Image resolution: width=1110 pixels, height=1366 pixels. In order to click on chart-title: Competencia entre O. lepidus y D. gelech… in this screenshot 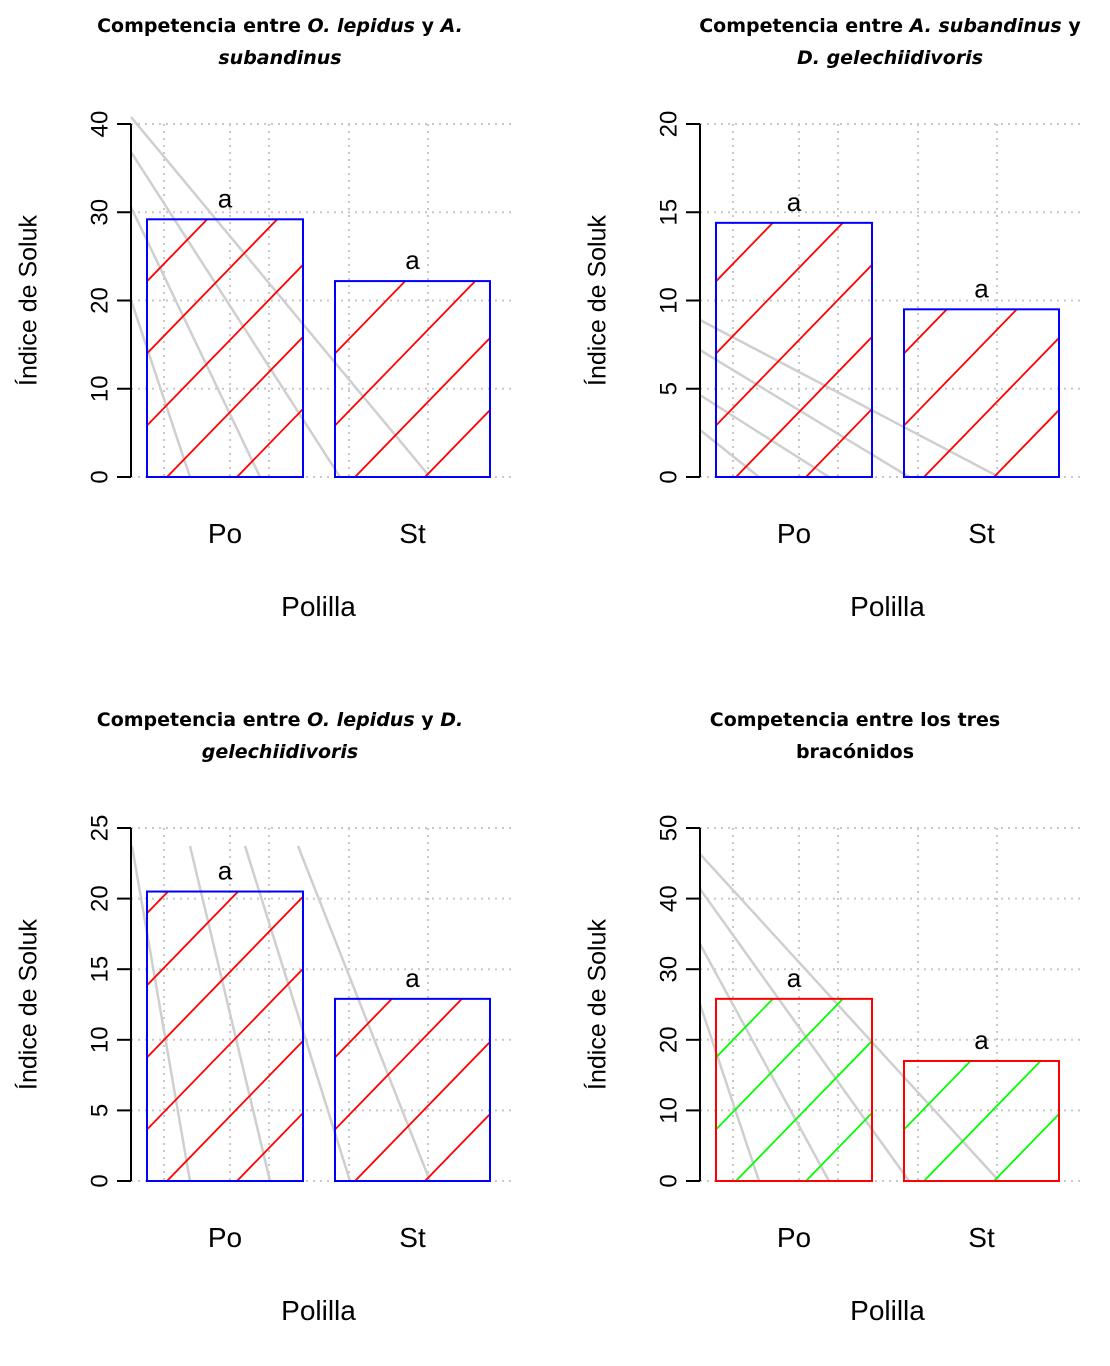, I will do `click(280, 736)`.